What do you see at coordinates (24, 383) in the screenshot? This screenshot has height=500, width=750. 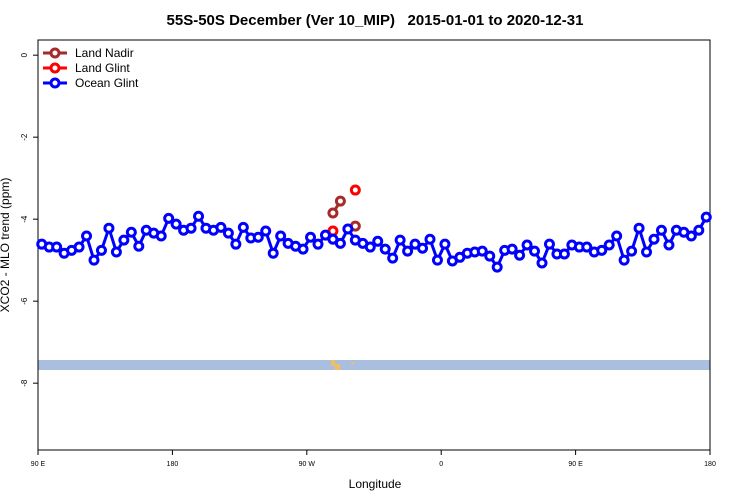 I see `y-tick-label: -8` at bounding box center [24, 383].